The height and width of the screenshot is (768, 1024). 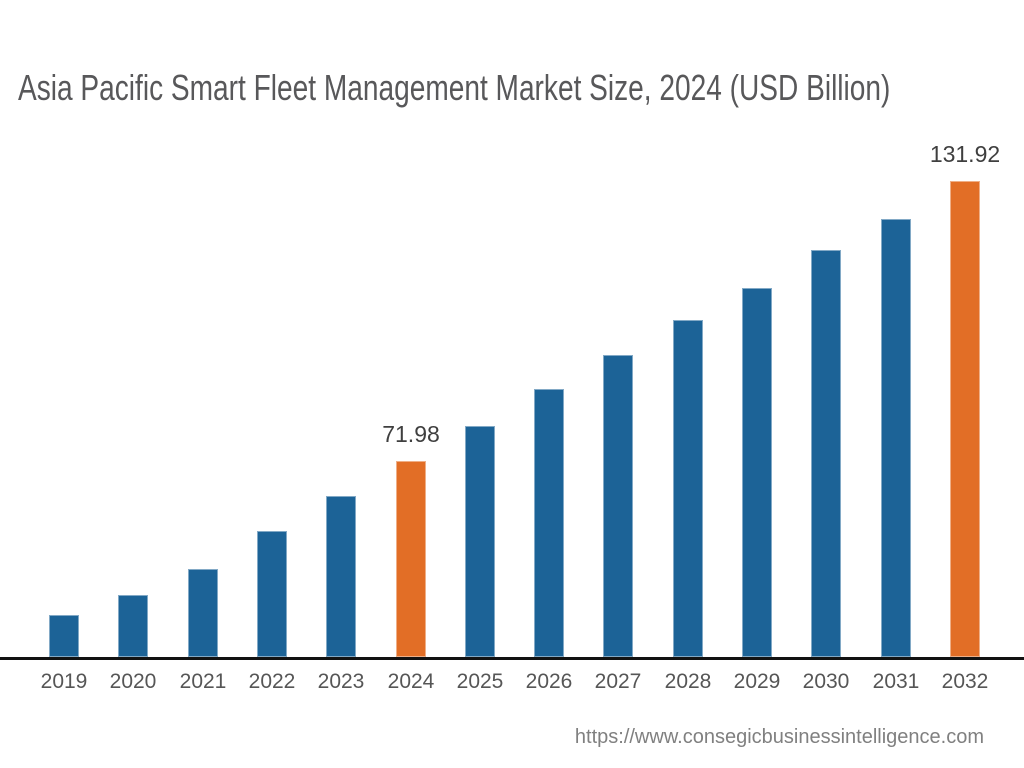 What do you see at coordinates (272, 681) in the screenshot?
I see `x-tick-label-2022: 2022` at bounding box center [272, 681].